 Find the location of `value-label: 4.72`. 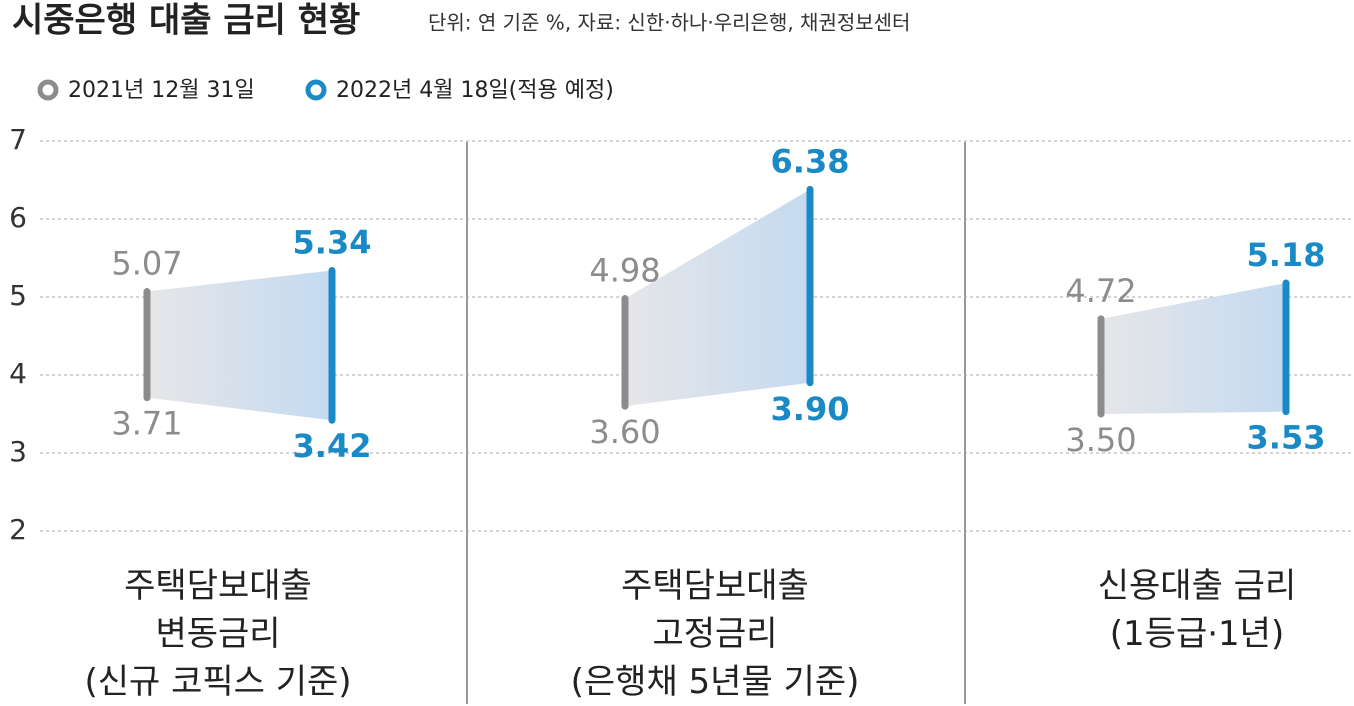

value-label: 4.72 is located at coordinates (1100, 291).